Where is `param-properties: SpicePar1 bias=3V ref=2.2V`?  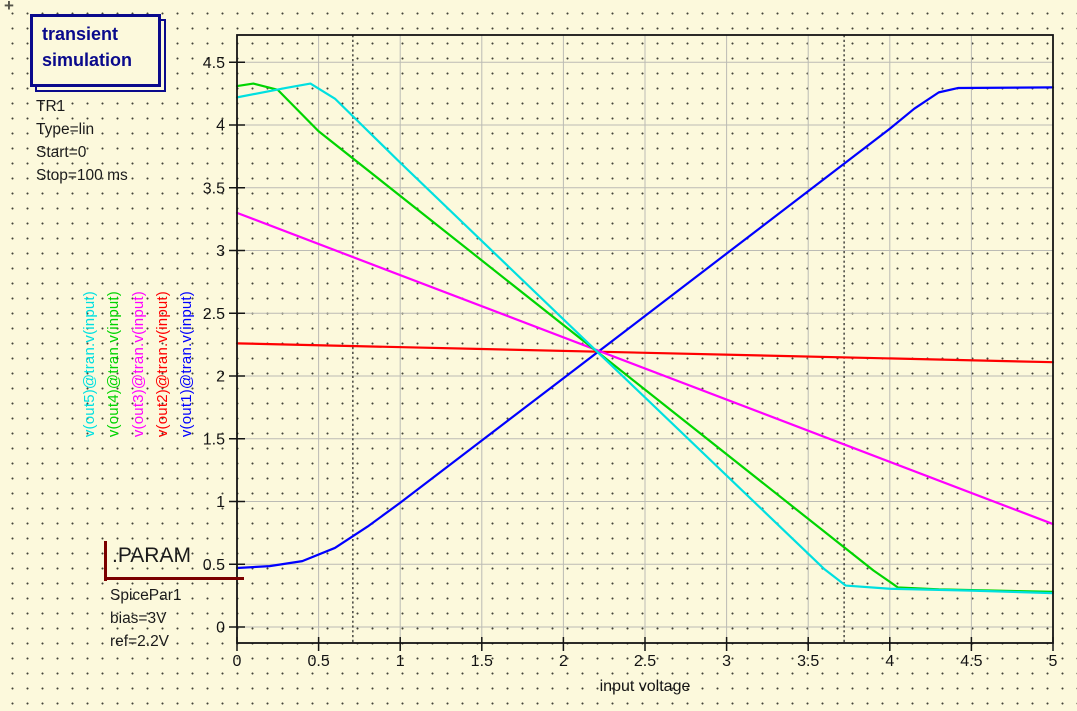 param-properties: SpicePar1 bias=3V ref=2.2V is located at coordinates (146, 618).